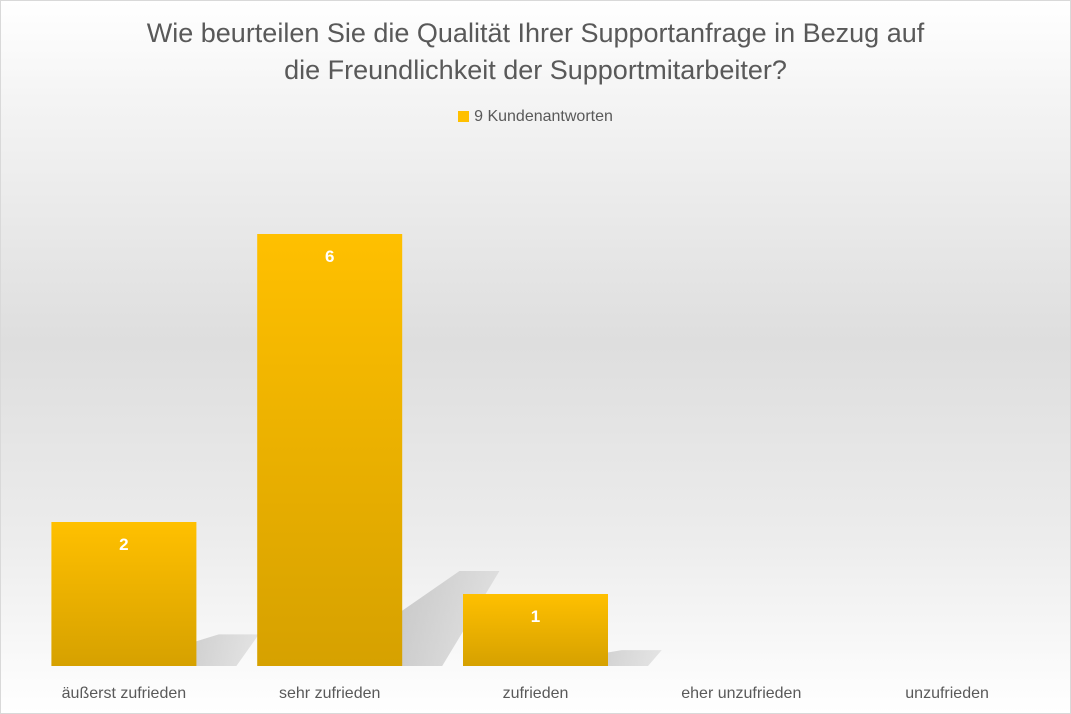  Describe the element at coordinates (947, 693) in the screenshot. I see `x-tick-label-5: unzufrieden` at that location.